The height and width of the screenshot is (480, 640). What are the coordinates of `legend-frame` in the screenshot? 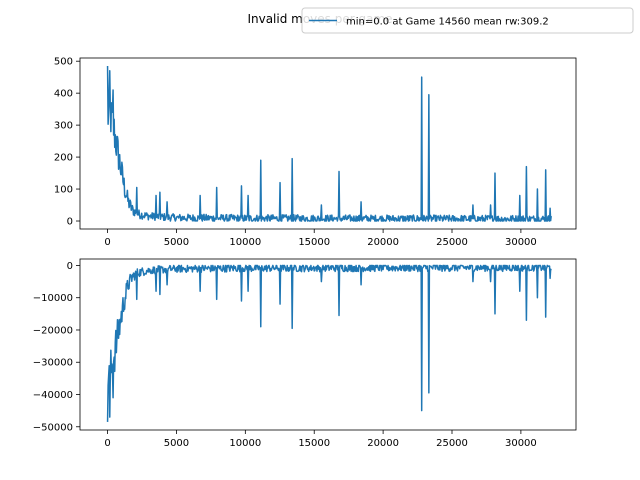 It's located at (467, 20).